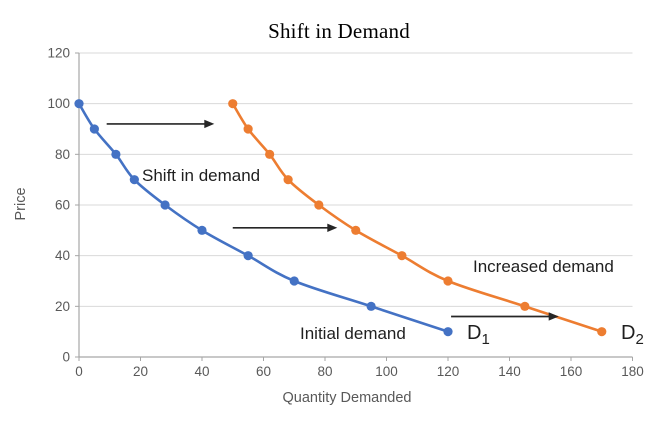  I want to click on curve-label-d2-subscript: 2, so click(639, 339).